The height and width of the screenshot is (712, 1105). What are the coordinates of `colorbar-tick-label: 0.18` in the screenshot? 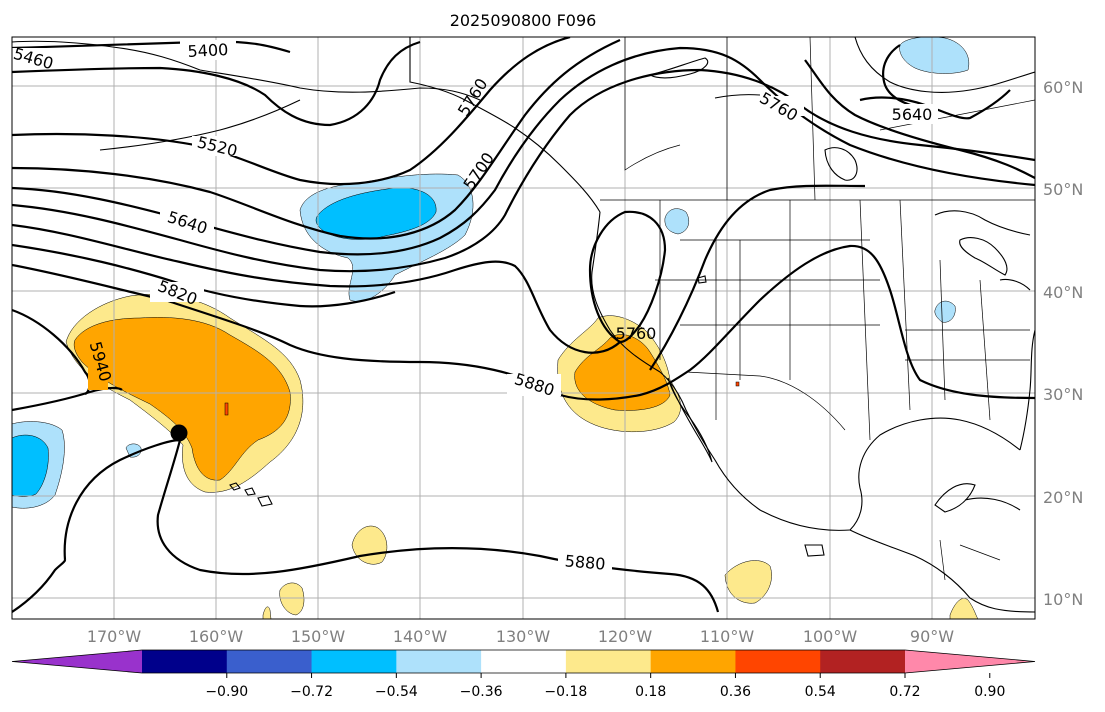 It's located at (650, 692).